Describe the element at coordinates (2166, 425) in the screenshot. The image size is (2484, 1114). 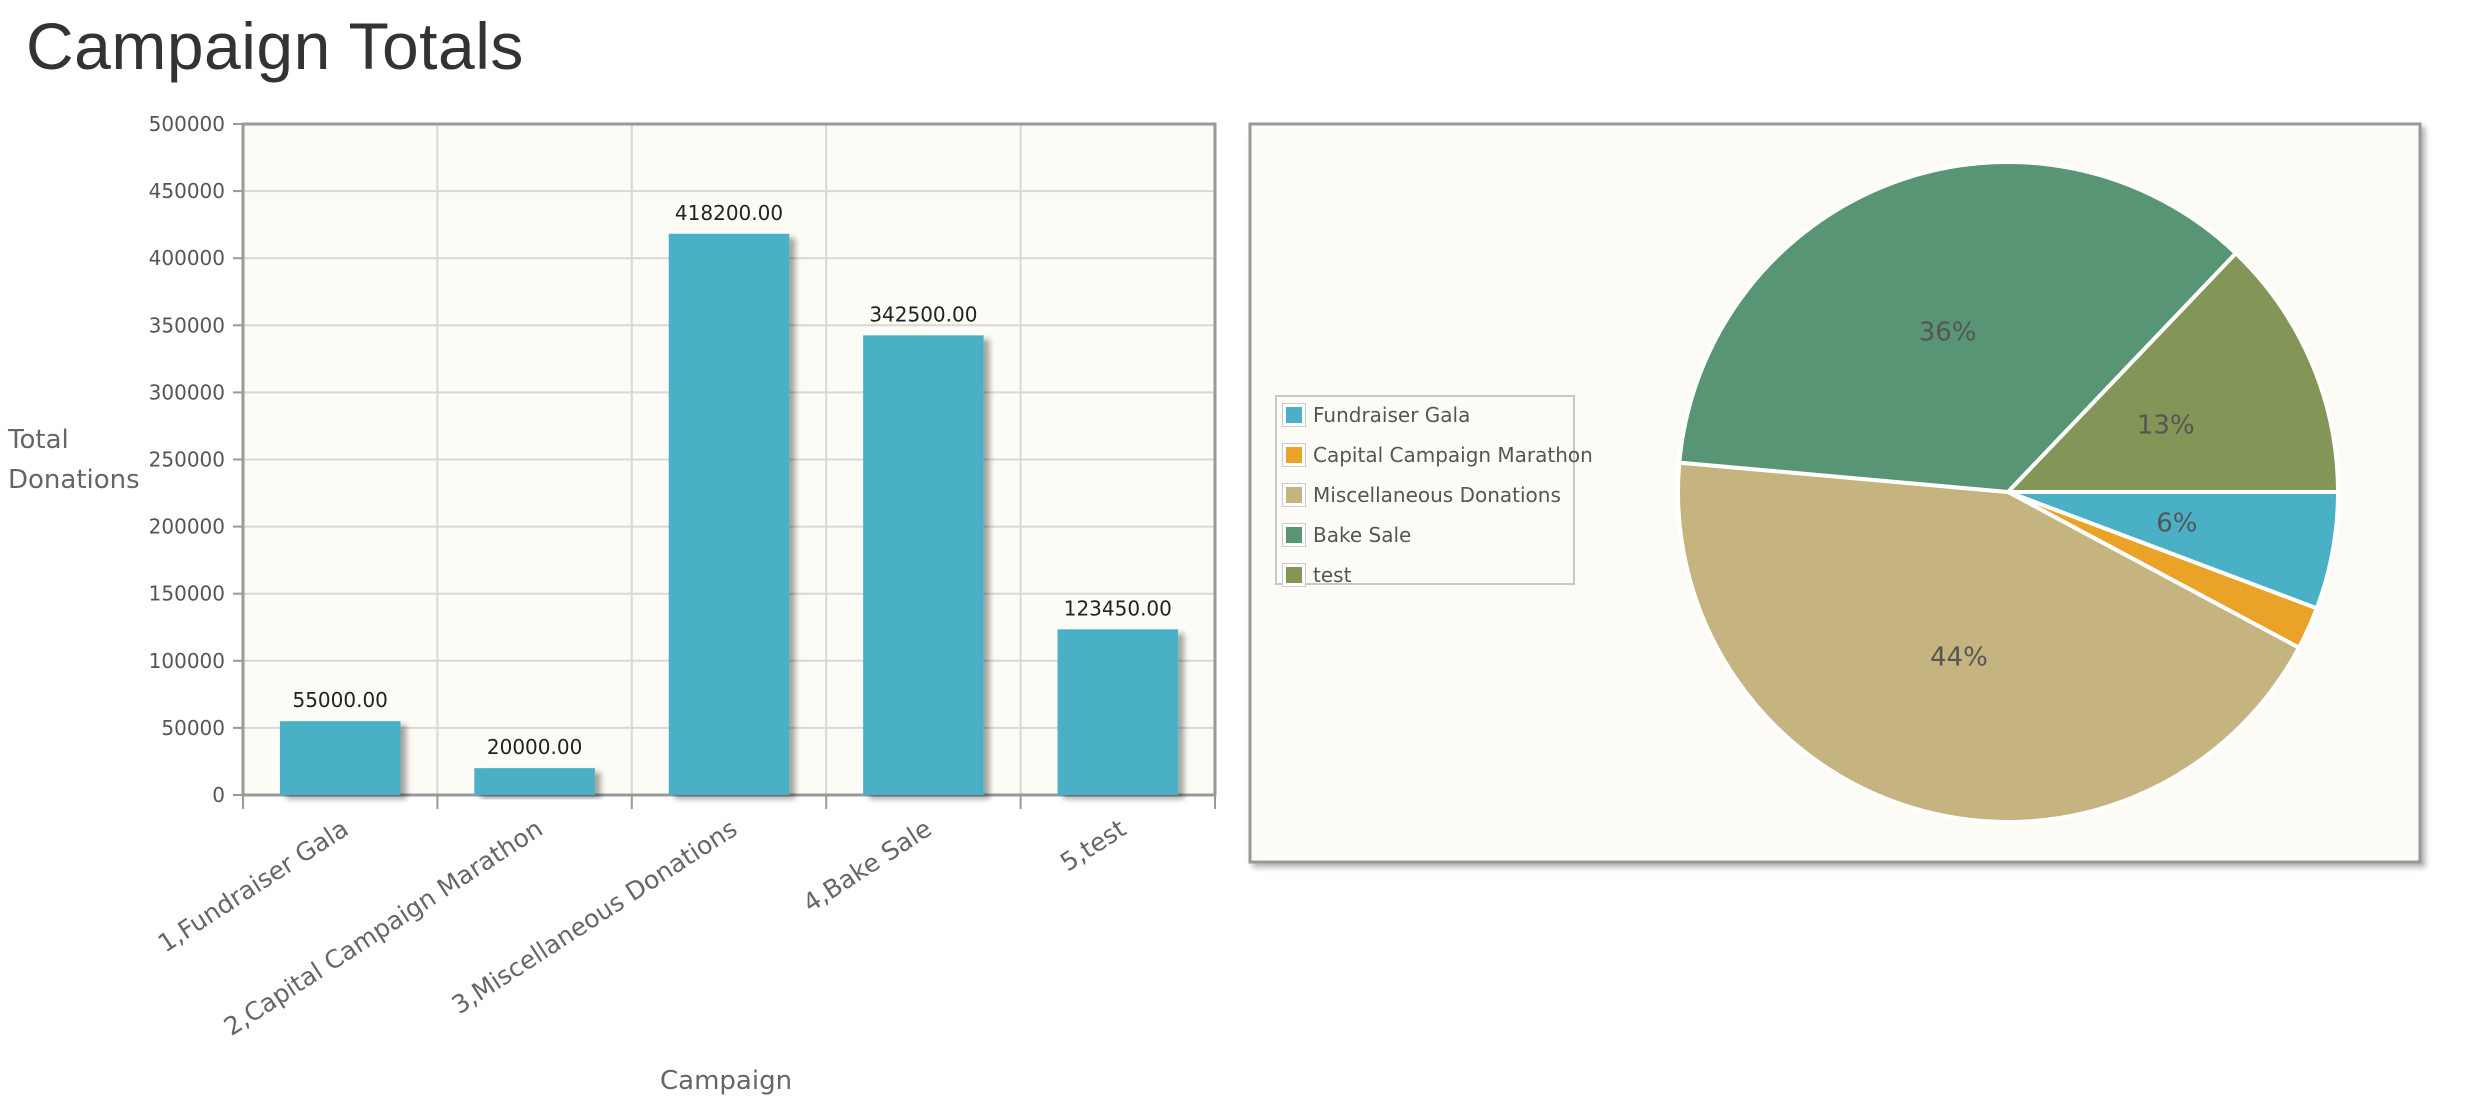
I see `pie-slice-label: 13%` at that location.